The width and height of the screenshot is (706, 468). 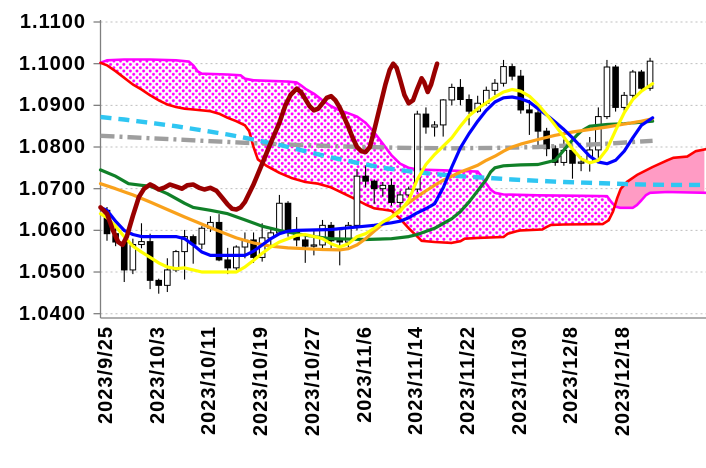 I want to click on x-axis-label: 2023/9/25, so click(x=106, y=375).